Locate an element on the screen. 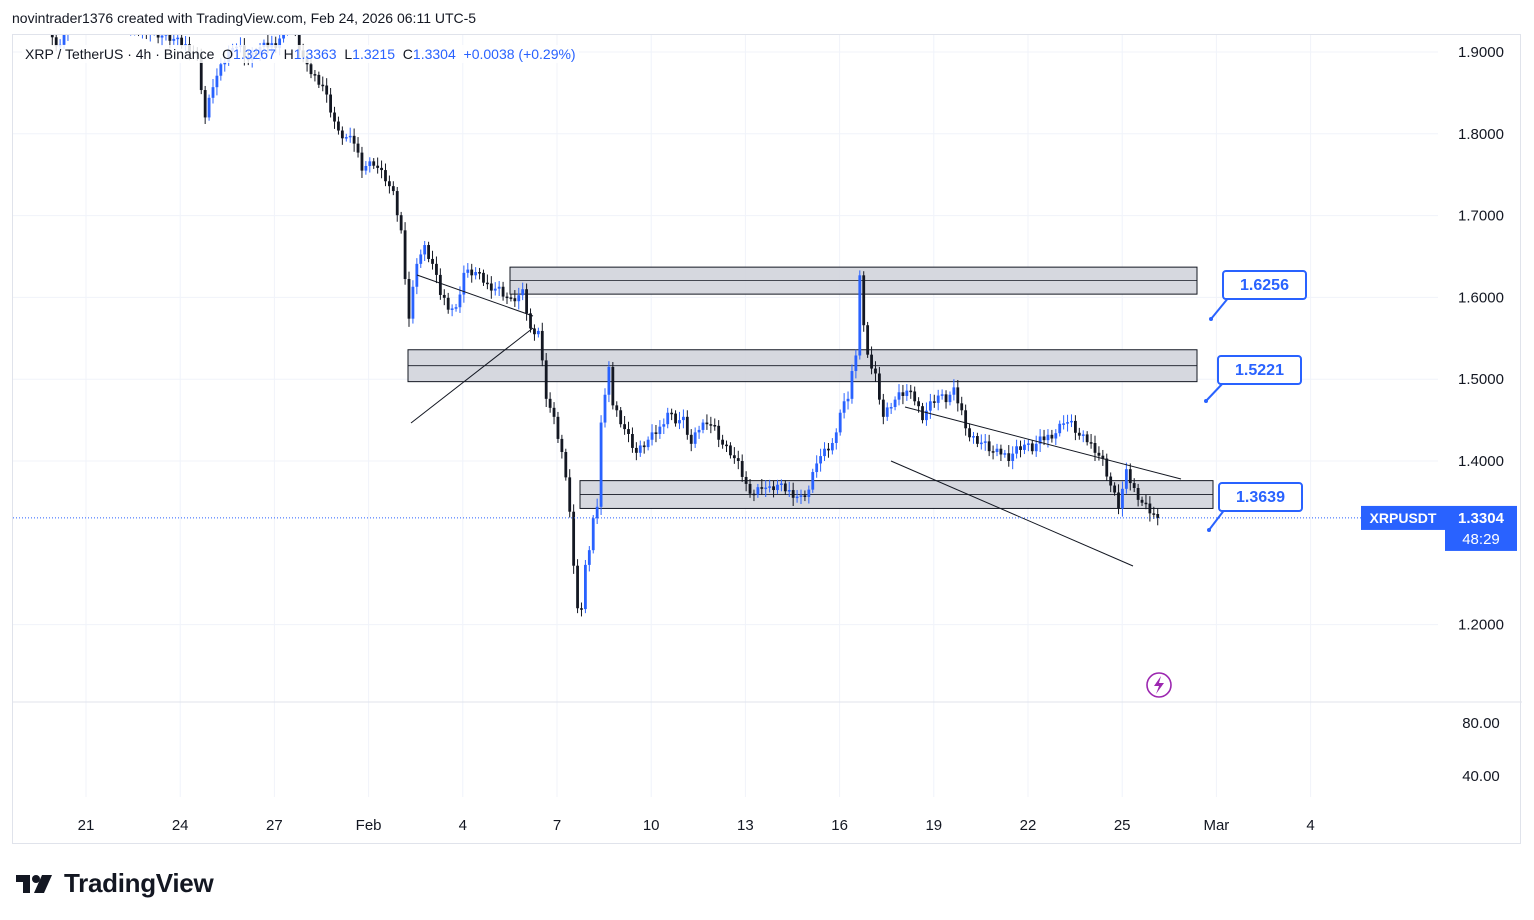 Image resolution: width=1534 pixels, height=920 pixels. tradingview-wordmark: TradingView is located at coordinates (139, 883).